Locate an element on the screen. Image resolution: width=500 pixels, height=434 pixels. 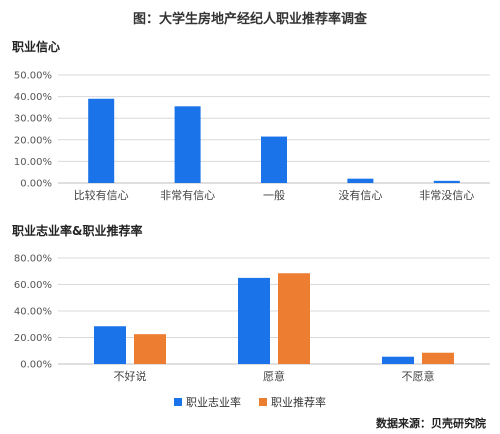
legend-label-series1: 职业志业率 is located at coordinates (213, 402).